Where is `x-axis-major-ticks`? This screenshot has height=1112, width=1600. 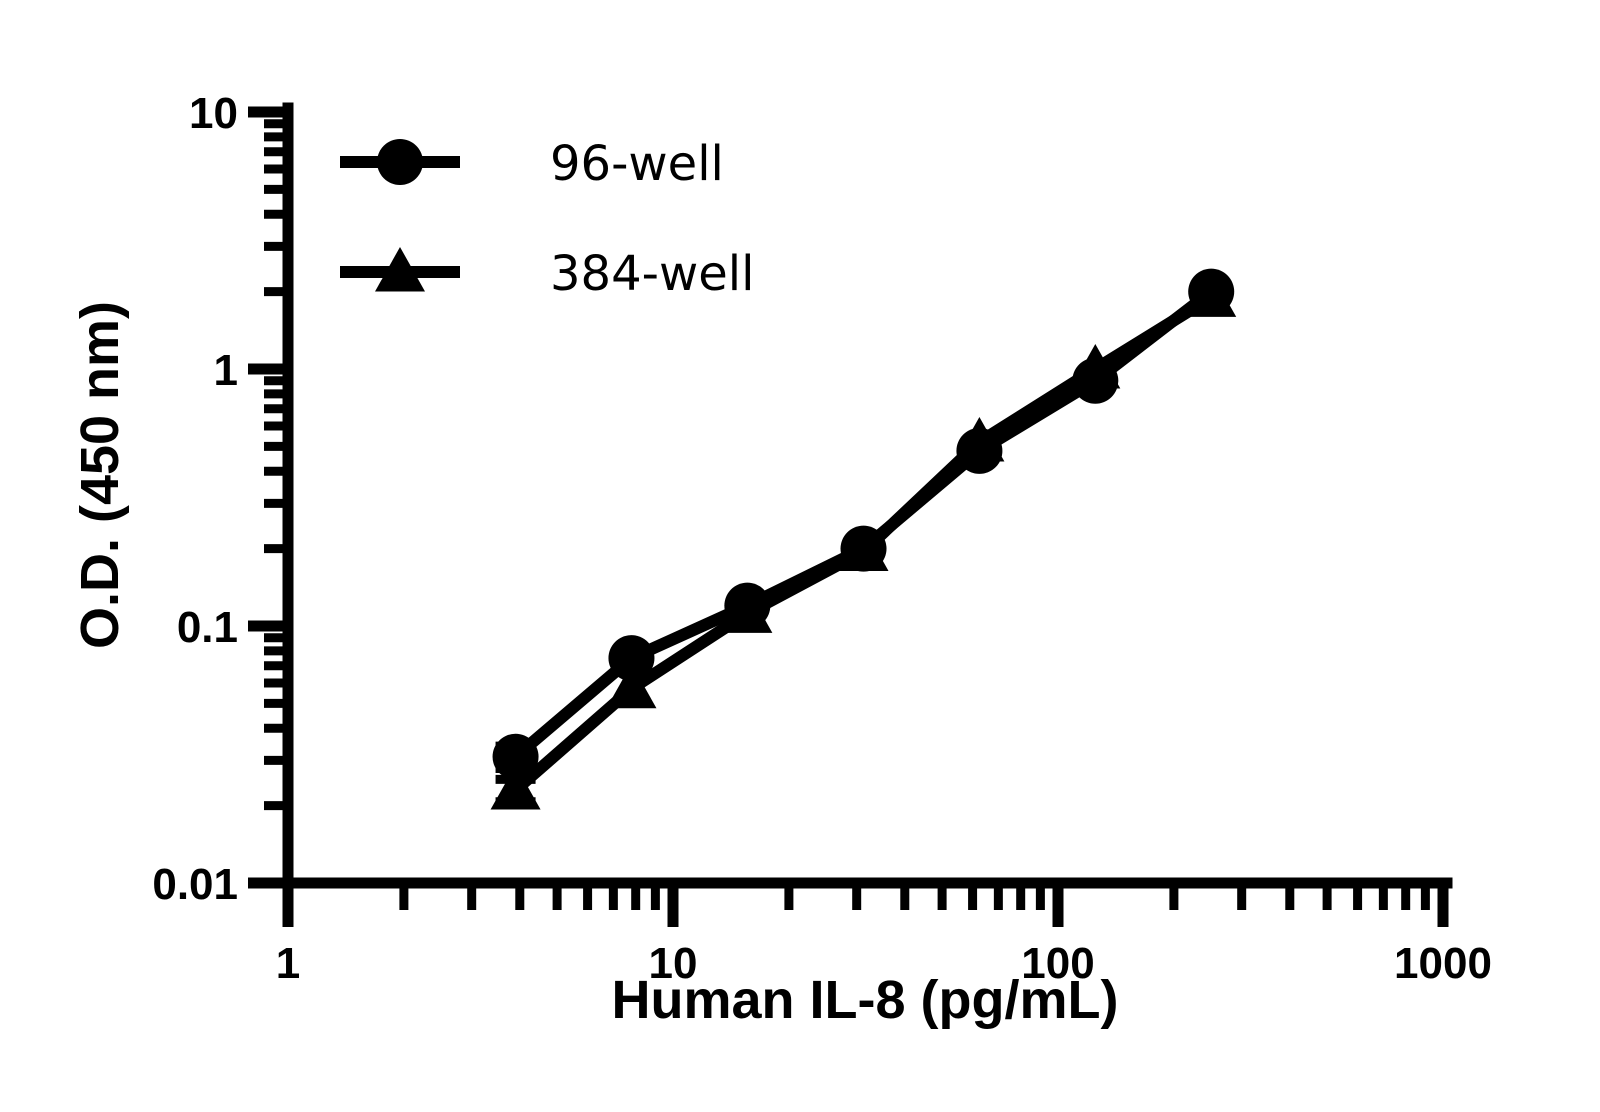 x-axis-major-ticks is located at coordinates (865, 883).